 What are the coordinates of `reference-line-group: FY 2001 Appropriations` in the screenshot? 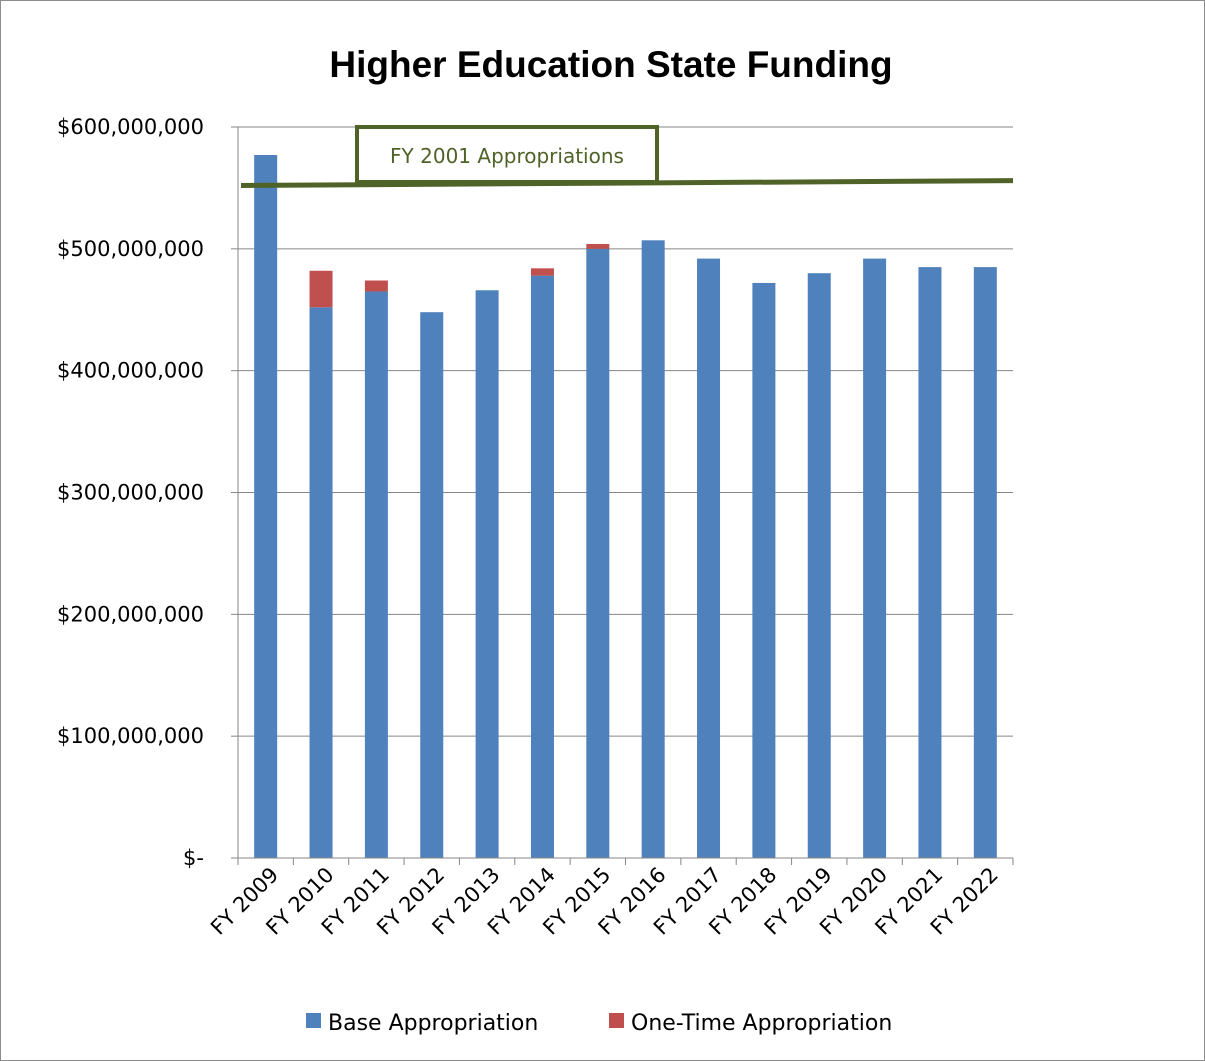 It's located at (627, 156).